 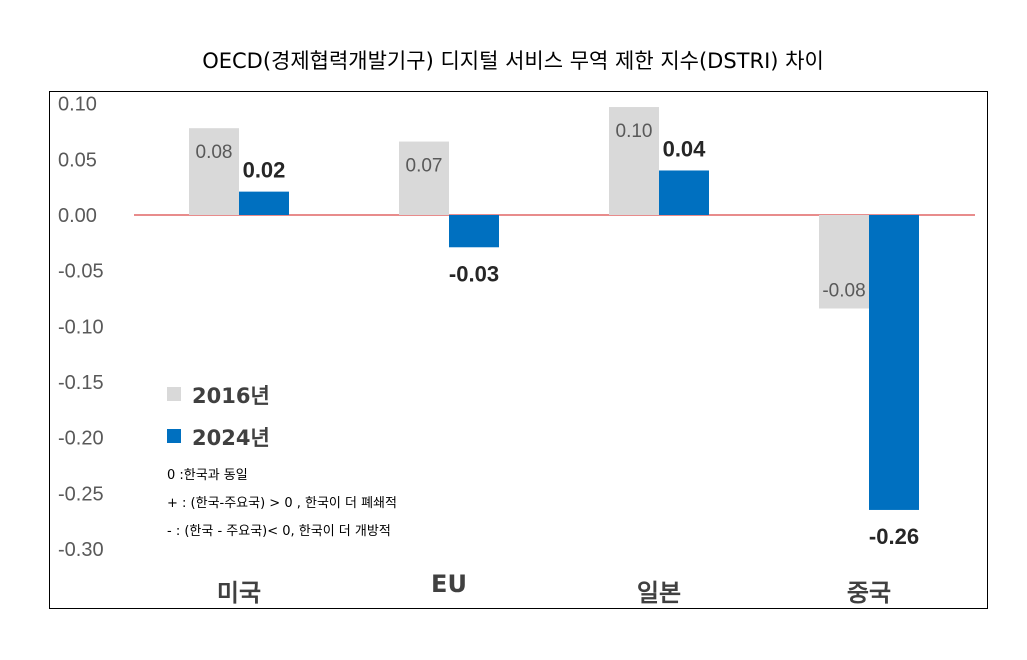 I want to click on note-minus: - : (한국 - 주요국)< 0, 한국이 더 개방적, so click(x=279, y=531).